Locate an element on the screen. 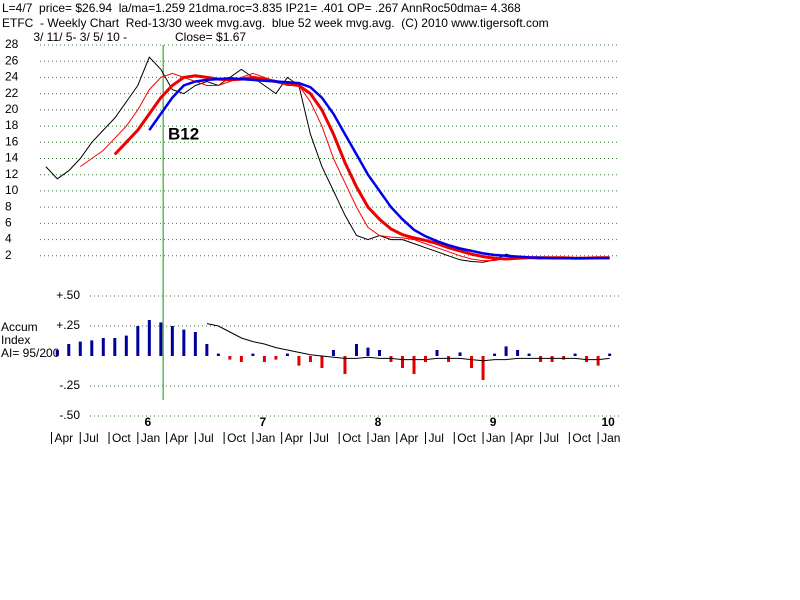 Image resolution: width=800 pixels, height=600 pixels. y-axis-label: Accum is located at coordinates (19, 327).